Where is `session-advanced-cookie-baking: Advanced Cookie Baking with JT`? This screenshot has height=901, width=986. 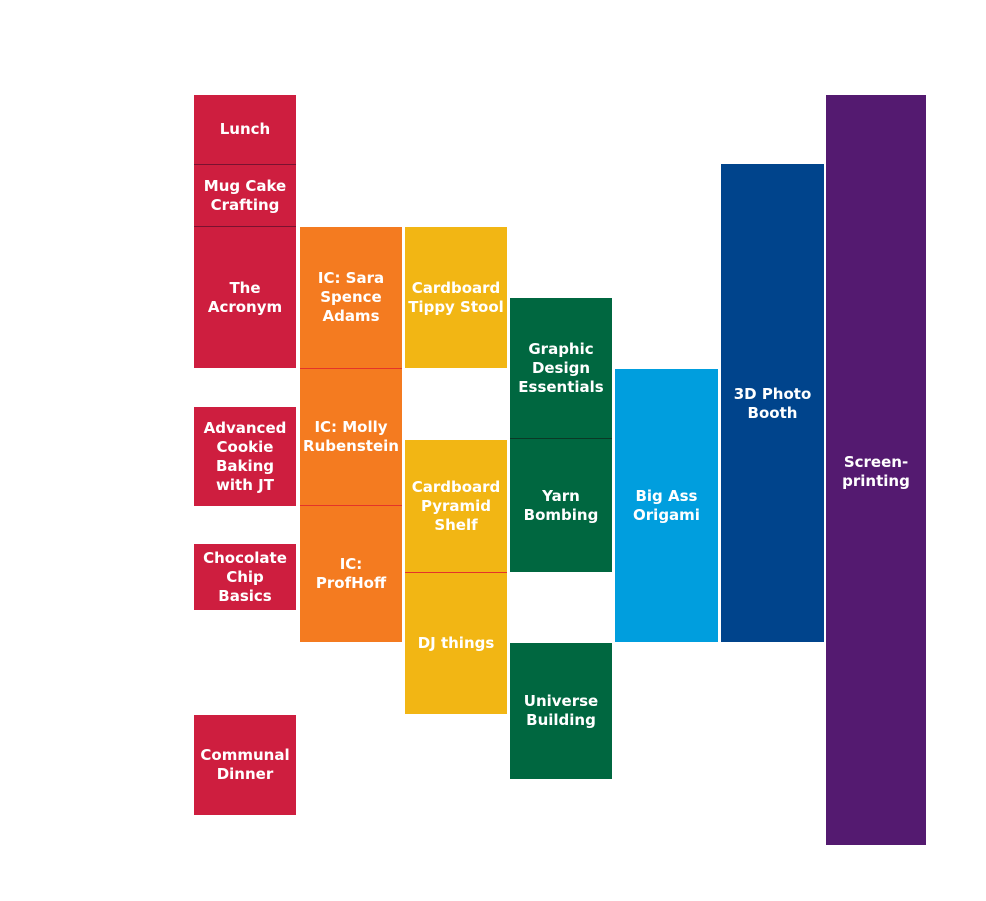
session-advanced-cookie-baking: Advanced Cookie Baking with JT is located at coordinates (245, 456).